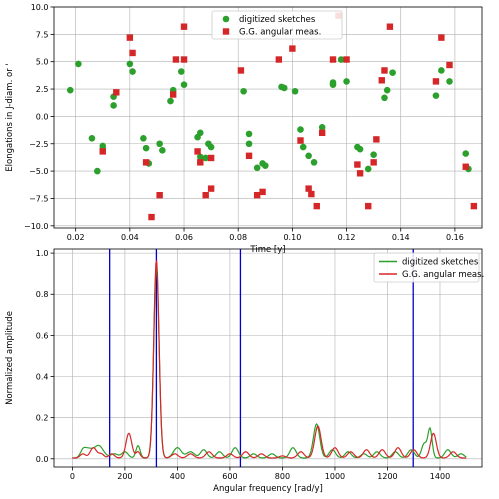  What do you see at coordinates (38, 171) in the screenshot?
I see `y-tick-label: −5.0` at bounding box center [38, 171].